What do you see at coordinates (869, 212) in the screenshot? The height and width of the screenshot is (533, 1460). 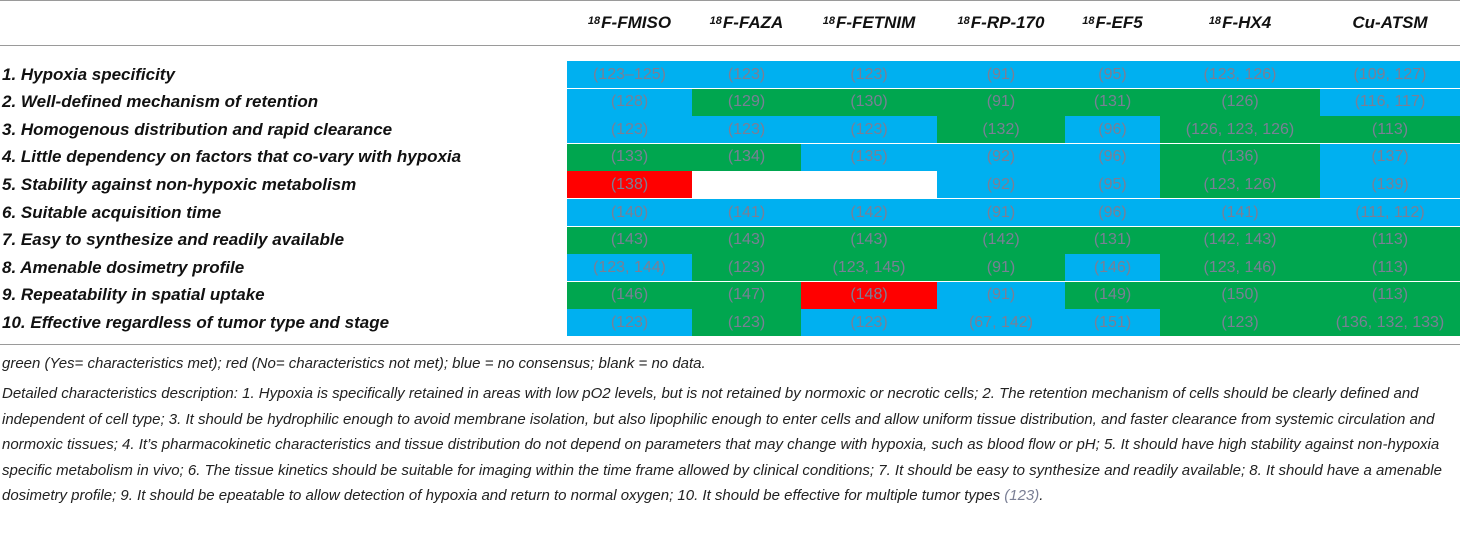 I see `table-cell-blue: (142)` at bounding box center [869, 212].